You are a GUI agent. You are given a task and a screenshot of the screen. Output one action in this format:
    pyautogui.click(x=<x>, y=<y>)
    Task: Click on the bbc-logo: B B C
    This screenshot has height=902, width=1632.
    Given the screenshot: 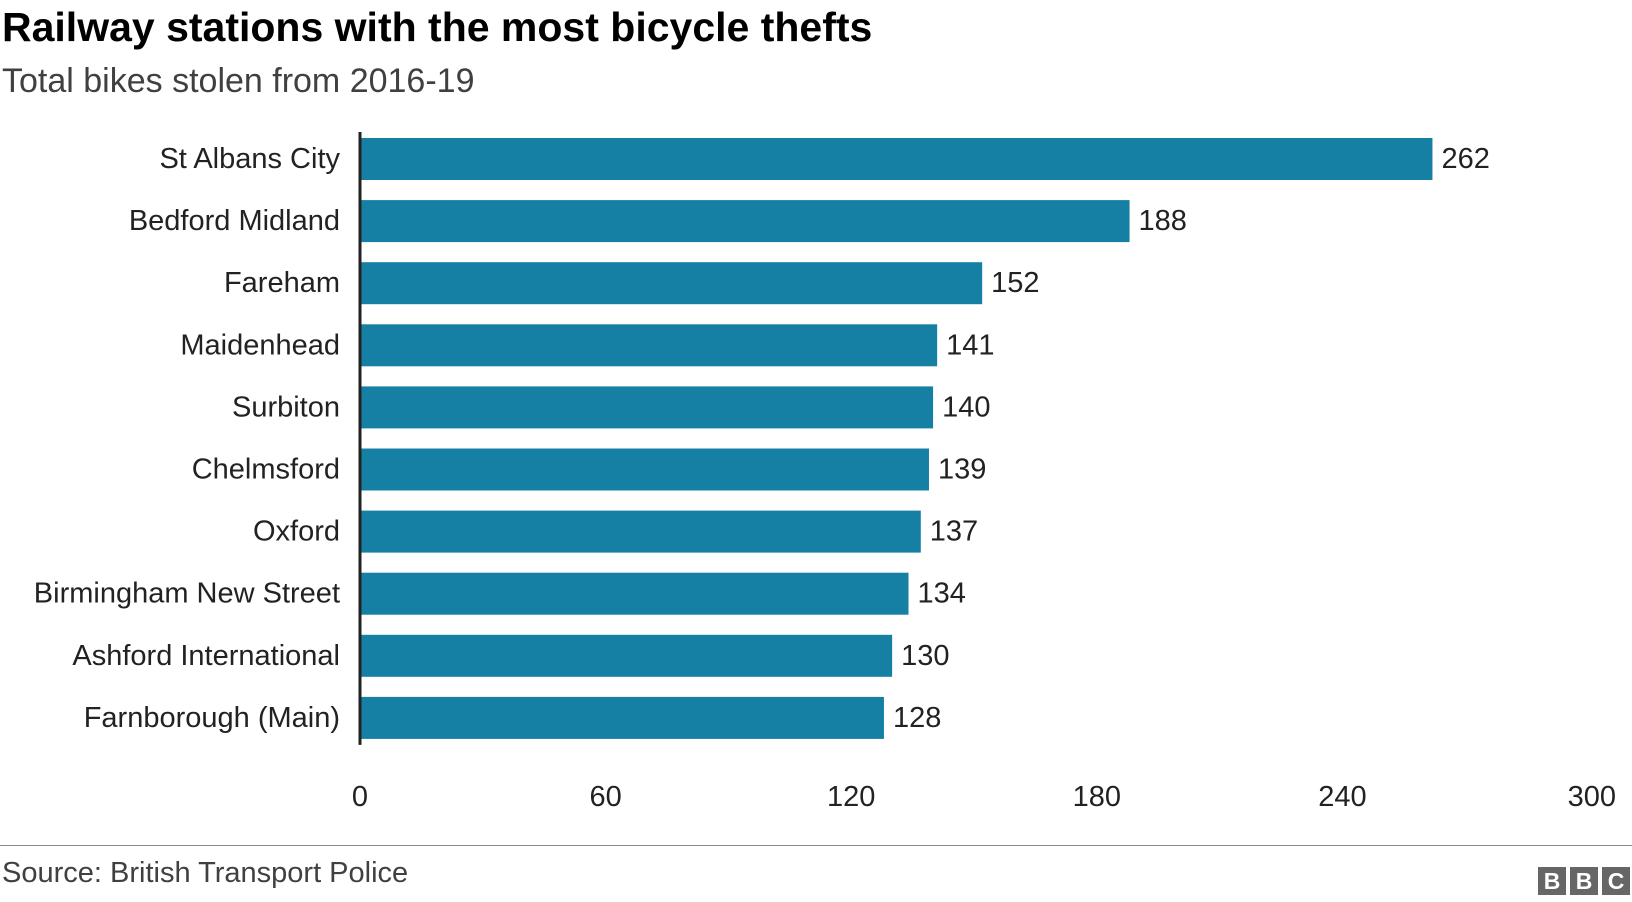 What is the action you would take?
    pyautogui.click(x=1584, y=881)
    